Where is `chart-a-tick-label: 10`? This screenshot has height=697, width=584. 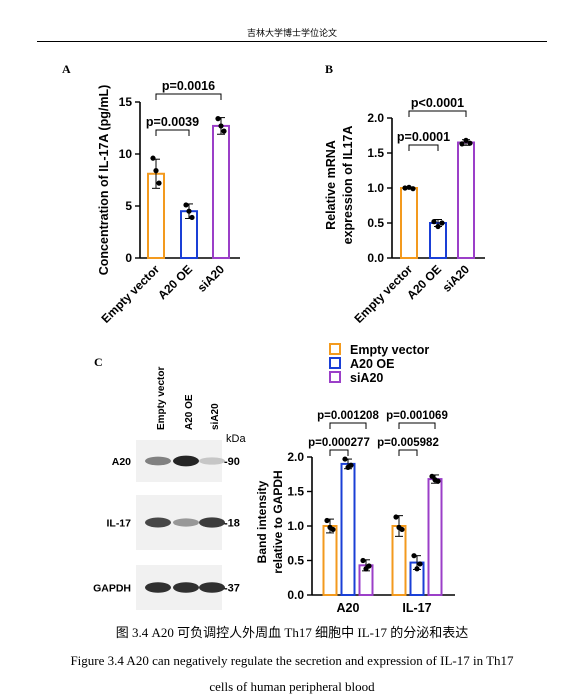 chart-a-tick-label: 10 is located at coordinates (126, 154).